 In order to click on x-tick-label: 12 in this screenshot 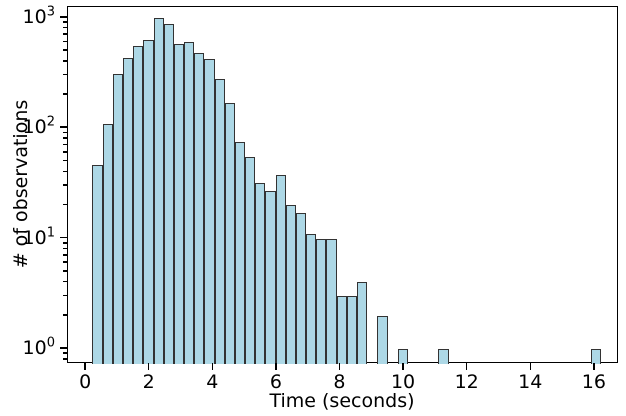, I will do `click(466, 382)`.